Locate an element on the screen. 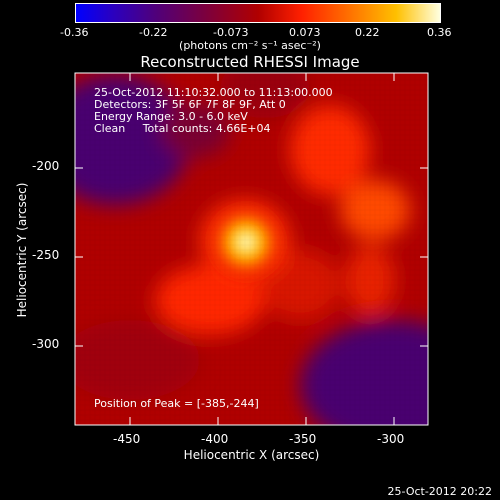 The image size is (500, 500). x-axis-title: Heliocentric X (arcsec) is located at coordinates (251, 455).